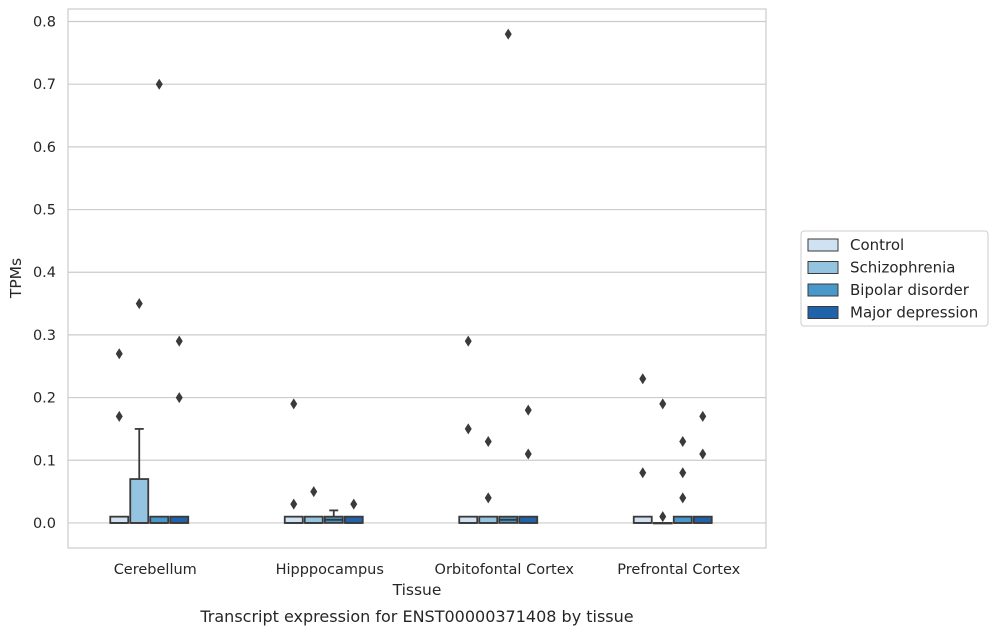 The width and height of the screenshot is (997, 634). I want to click on y-tick-label: 0.1, so click(44, 461).